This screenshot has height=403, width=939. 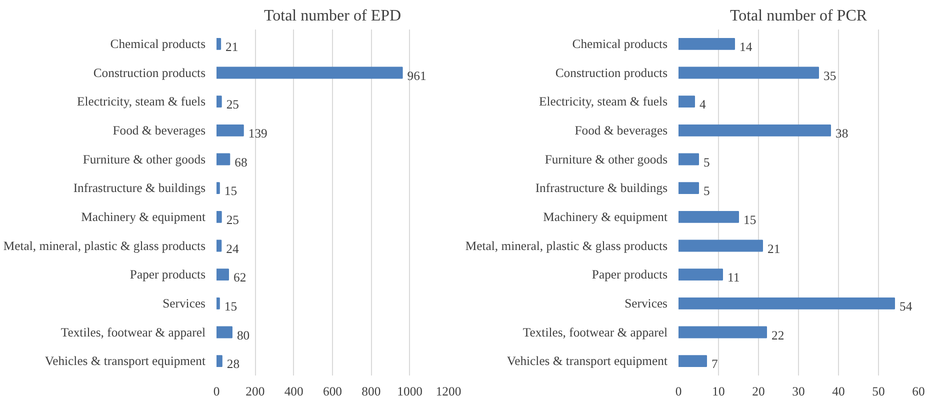 I want to click on x-tick-label: 10, so click(x=718, y=391).